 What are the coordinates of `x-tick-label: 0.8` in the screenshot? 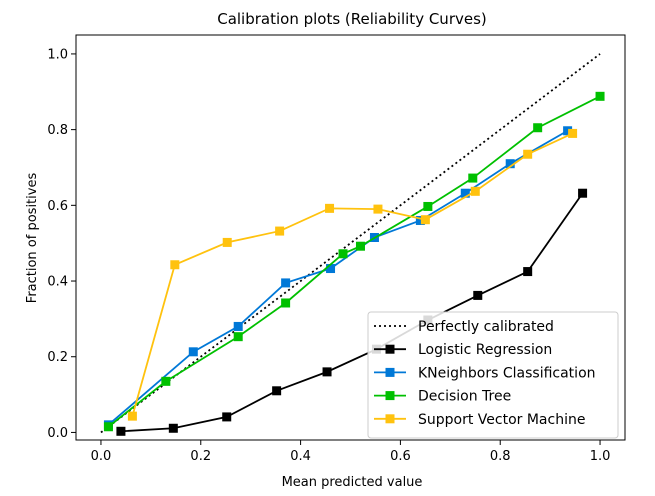 It's located at (500, 456).